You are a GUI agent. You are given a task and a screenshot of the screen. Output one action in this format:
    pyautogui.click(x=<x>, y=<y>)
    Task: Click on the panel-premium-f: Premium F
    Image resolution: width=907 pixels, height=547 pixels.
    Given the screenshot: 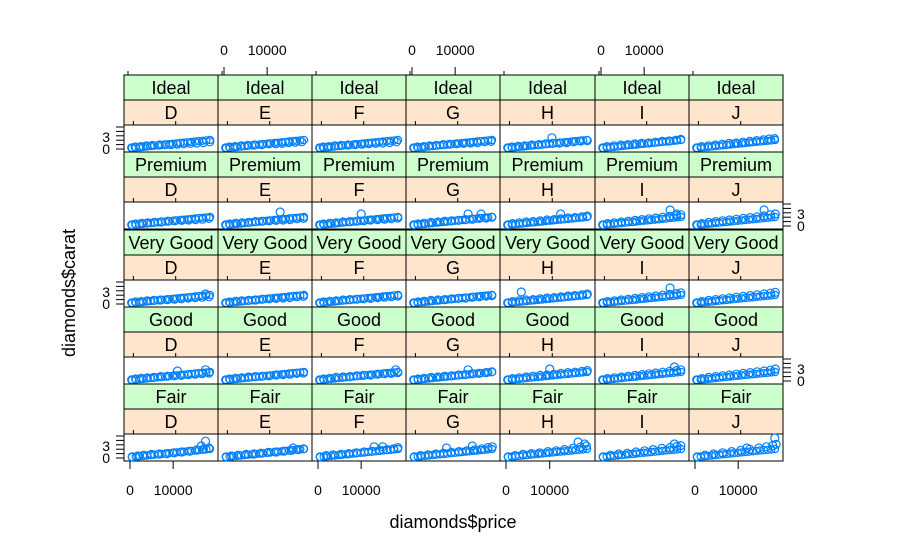 What is the action you would take?
    pyautogui.click(x=359, y=190)
    